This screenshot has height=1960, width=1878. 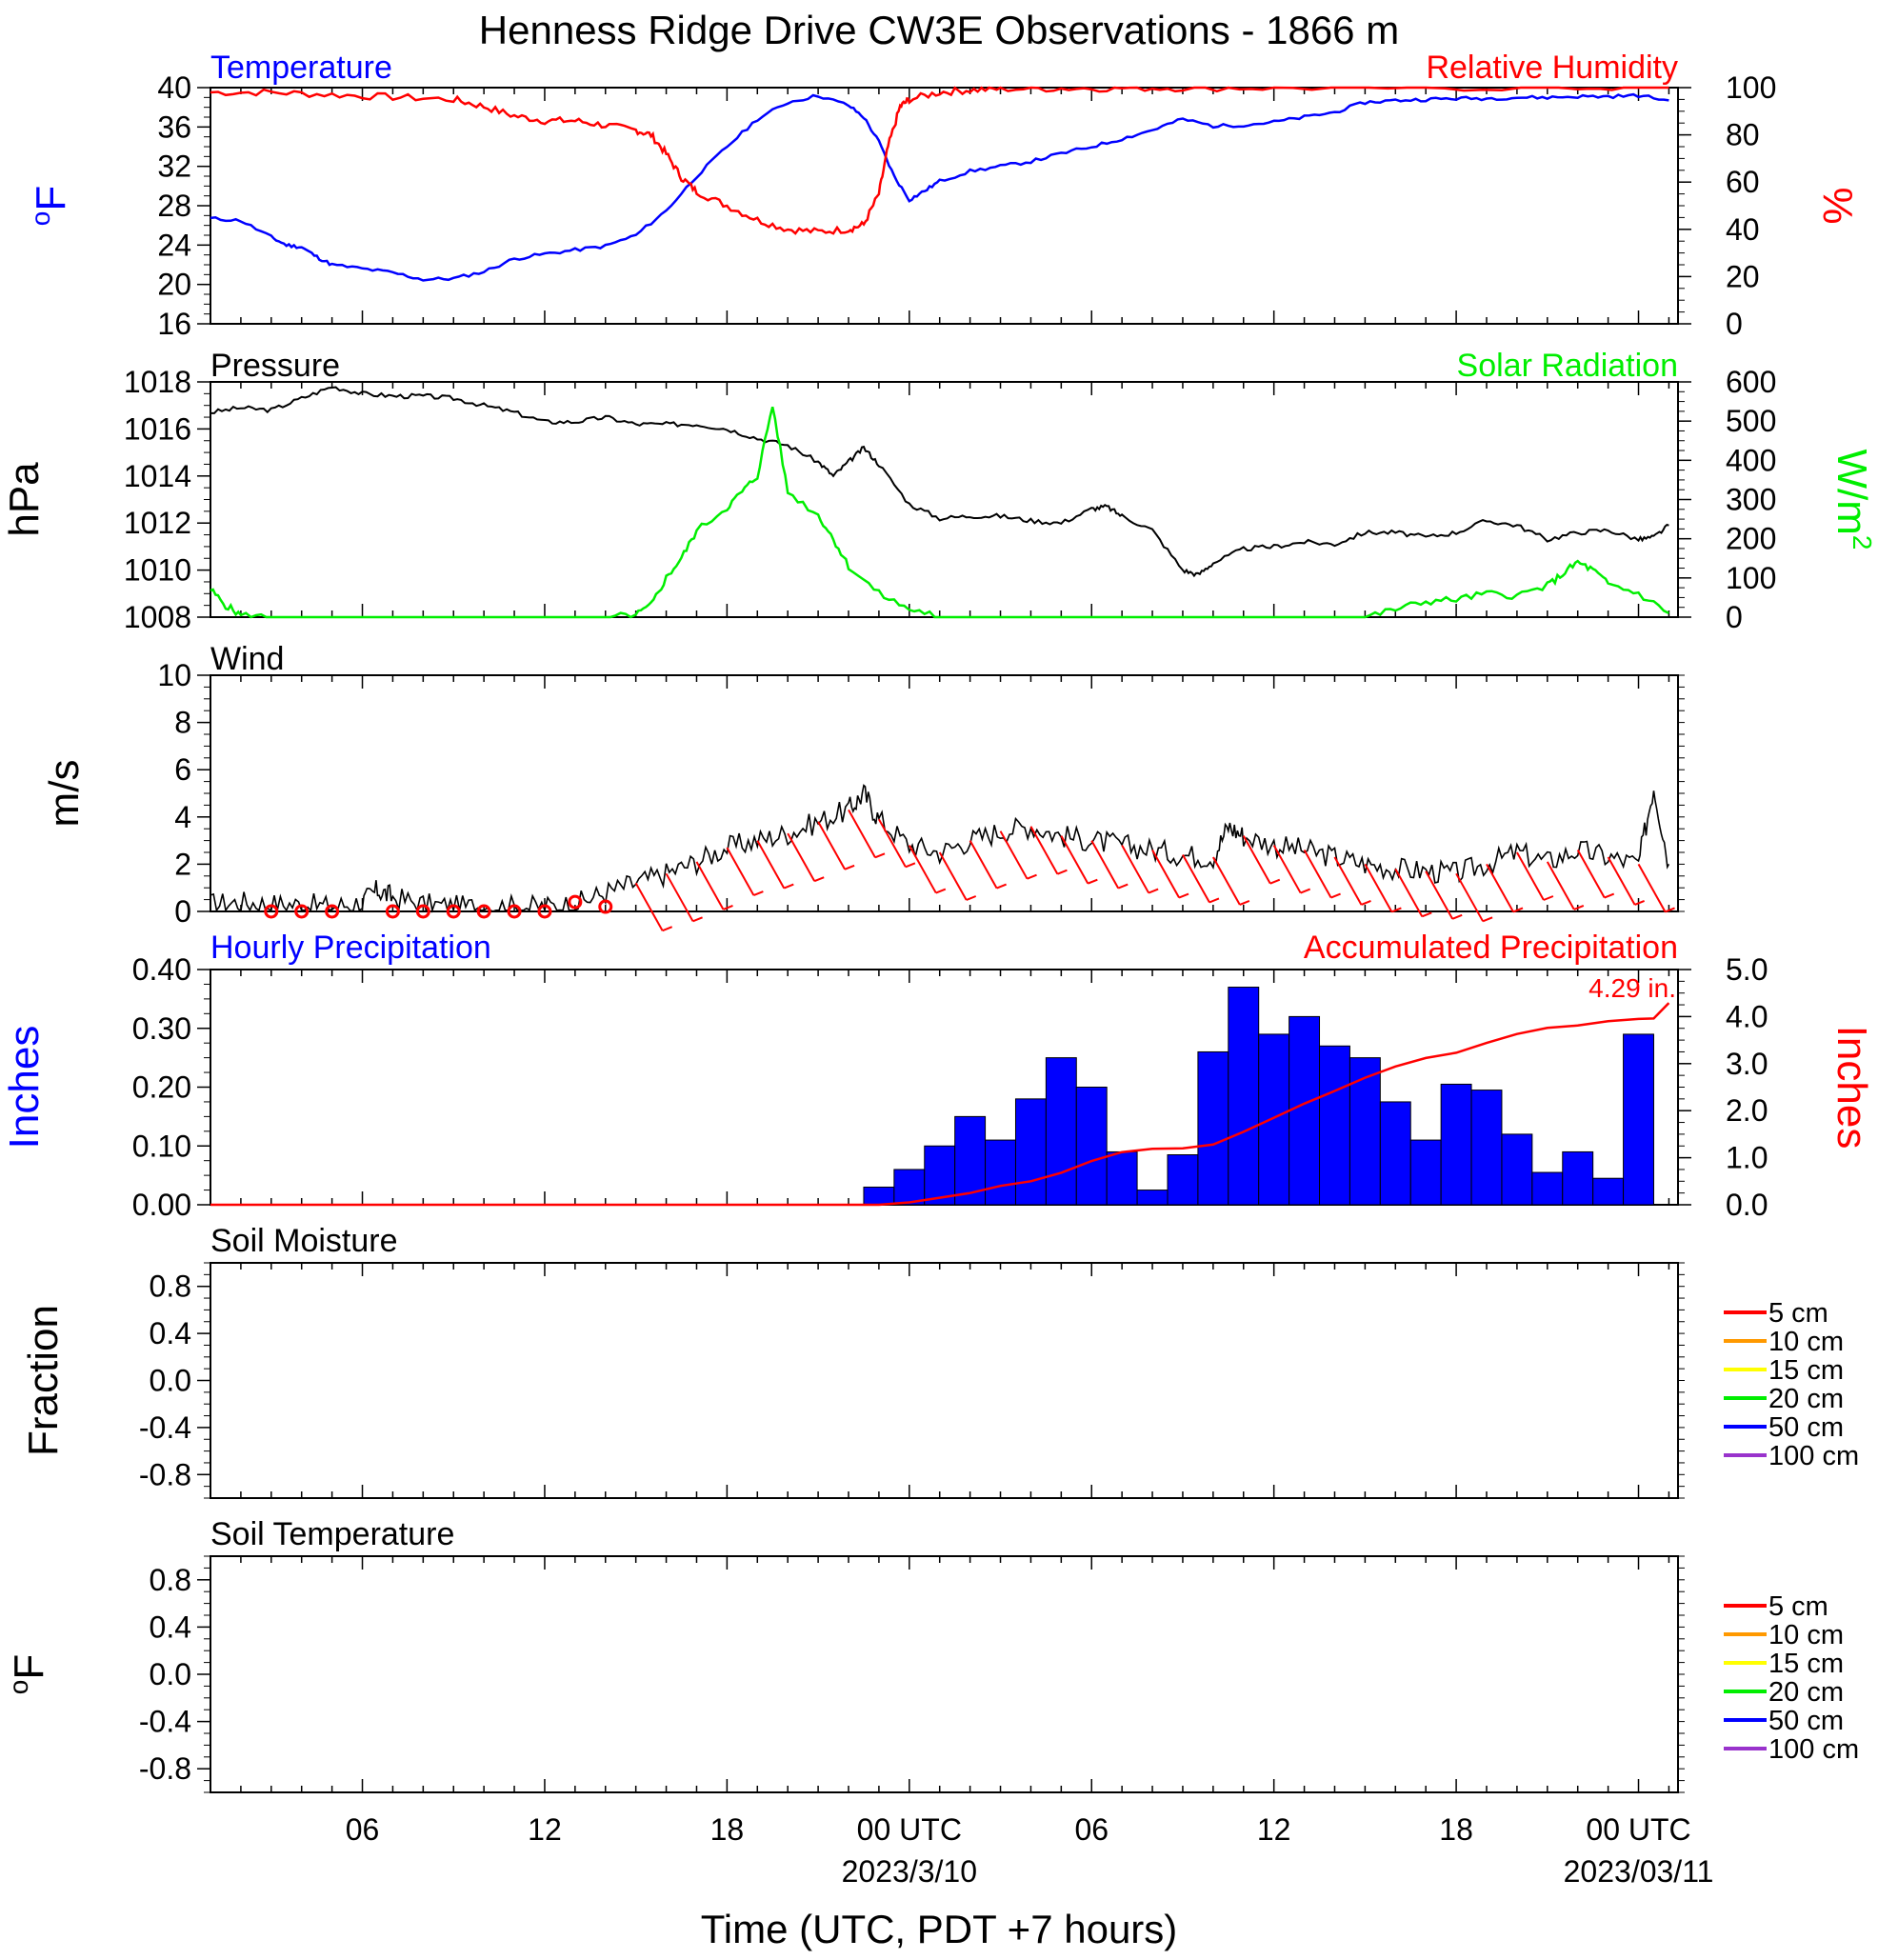 What do you see at coordinates (1852, 500) in the screenshot?
I see `y2-axis-label-solar: W/m2` at bounding box center [1852, 500].